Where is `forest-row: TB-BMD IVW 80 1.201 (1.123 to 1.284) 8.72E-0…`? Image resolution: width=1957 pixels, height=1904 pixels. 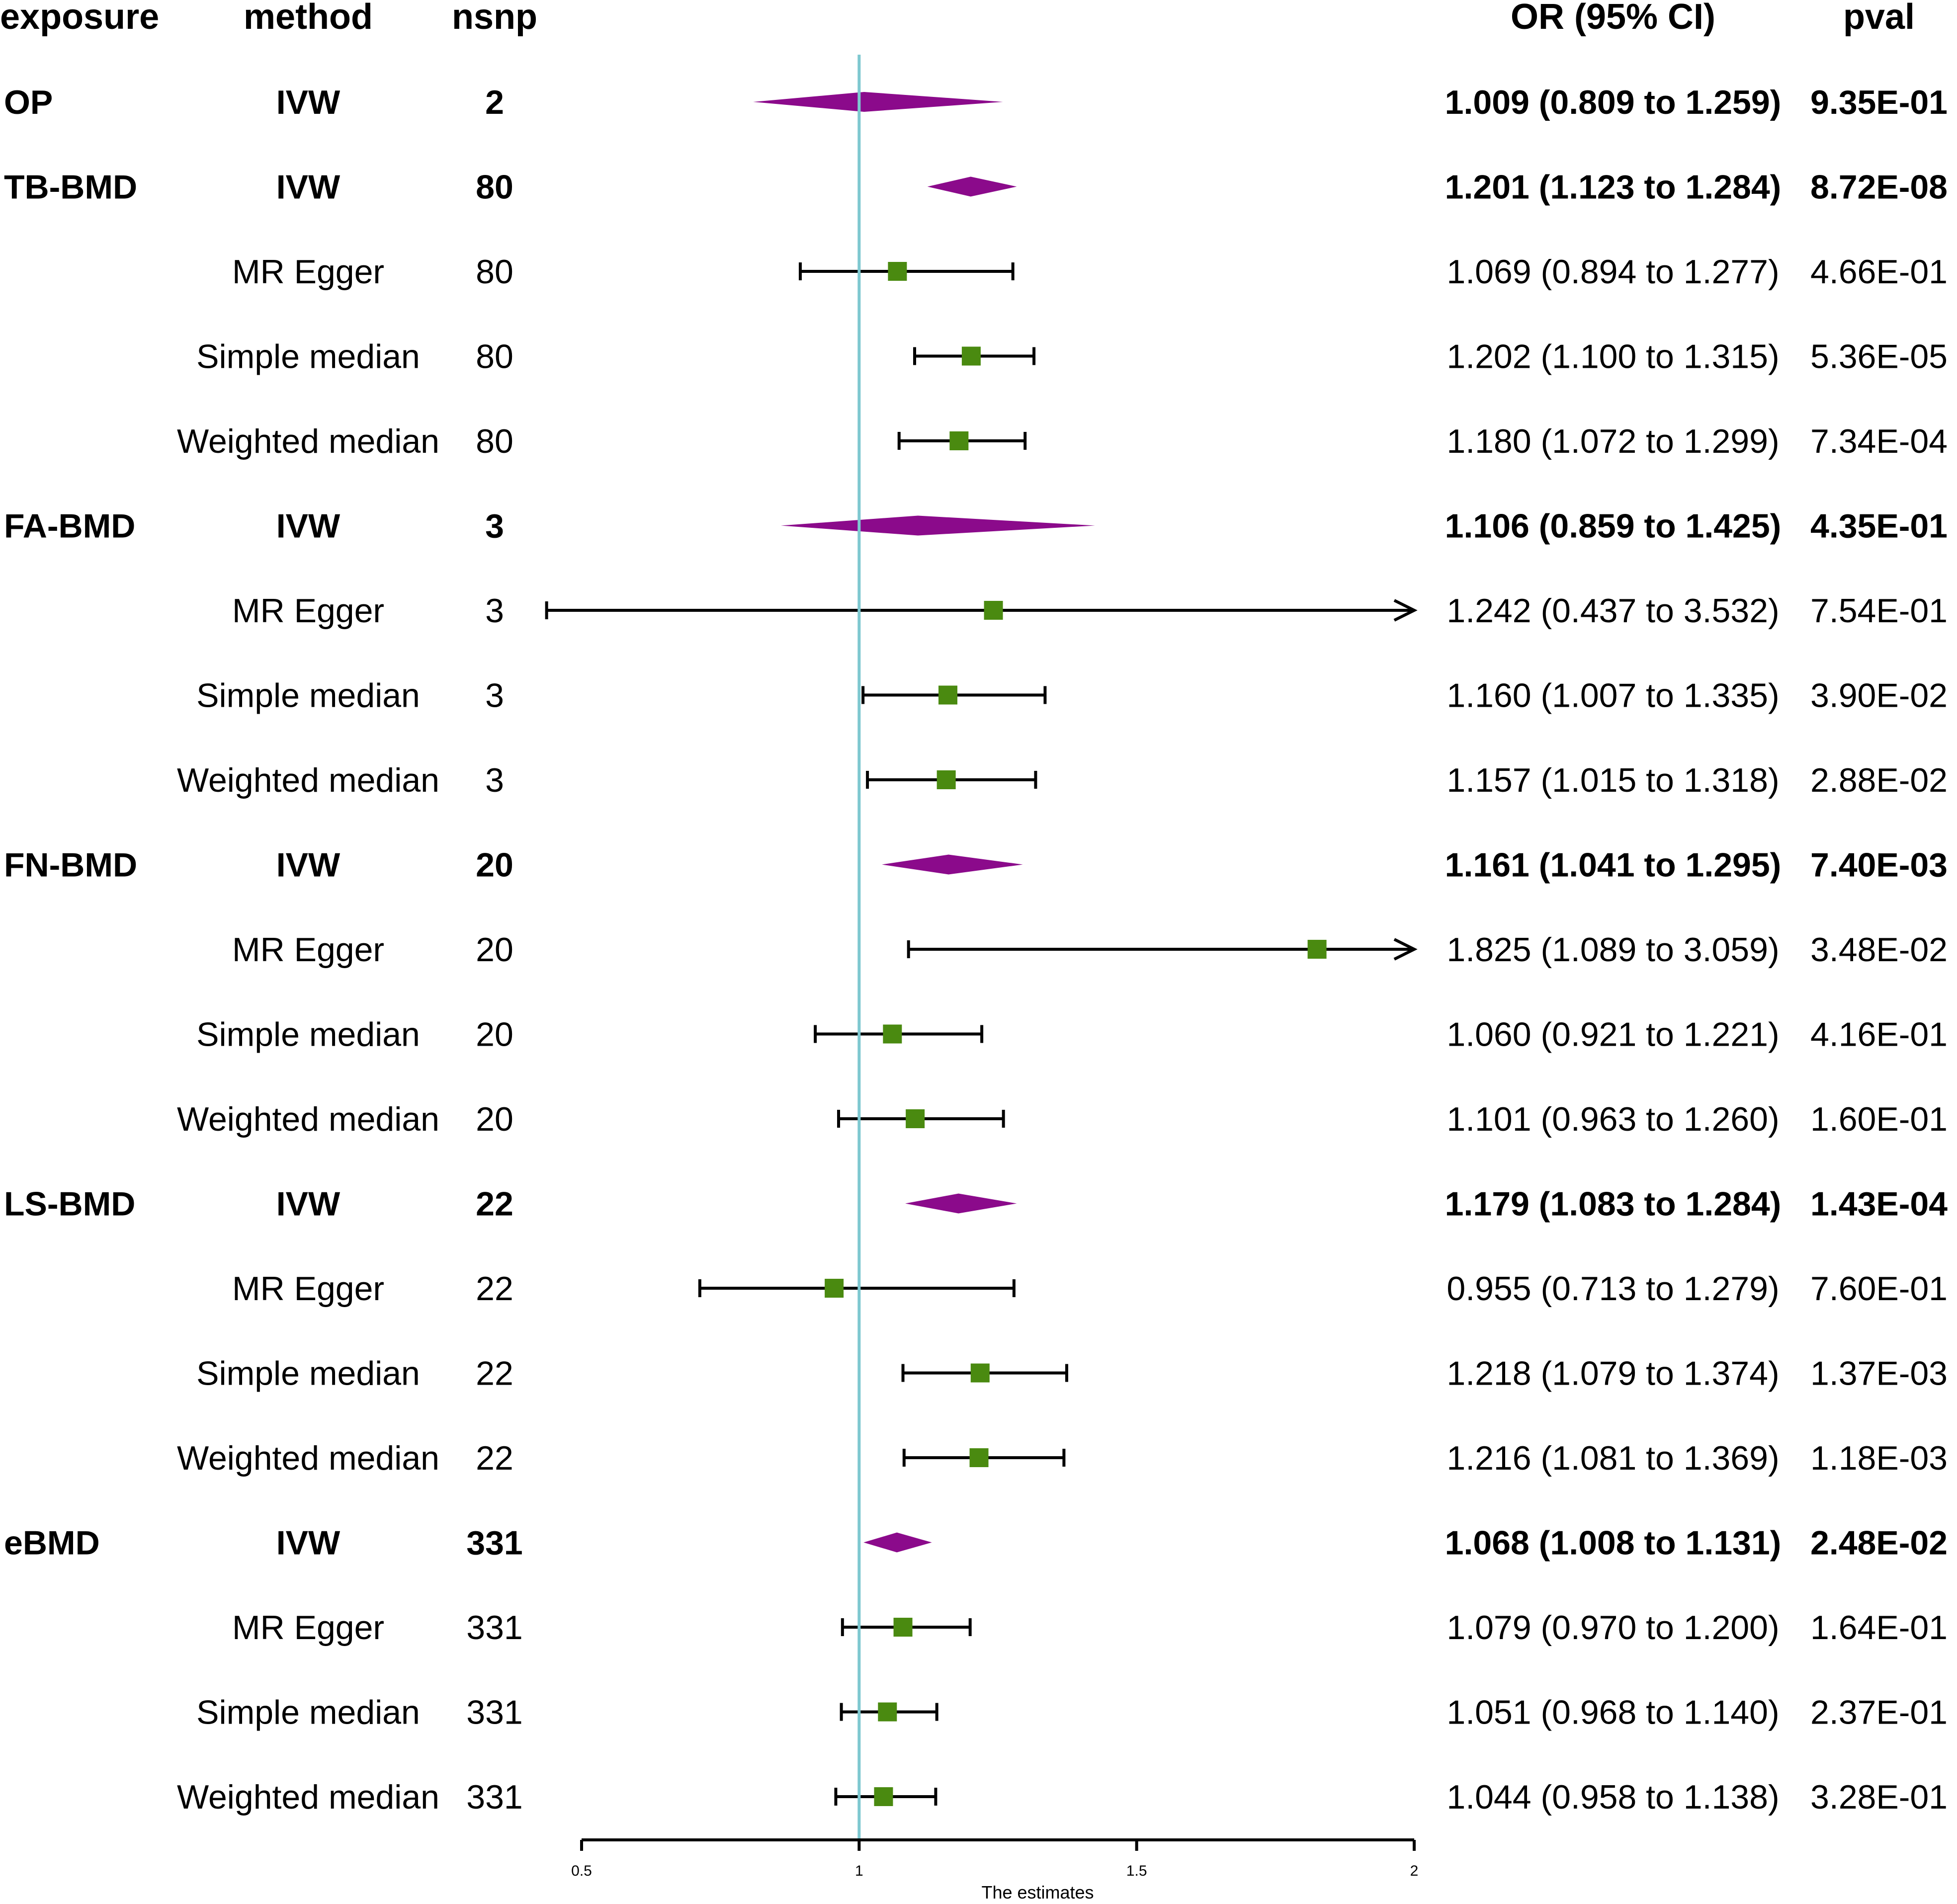 forest-row: TB-BMD IVW 80 1.201 (1.123 to 1.284) 8.72E-0… is located at coordinates (976, 187).